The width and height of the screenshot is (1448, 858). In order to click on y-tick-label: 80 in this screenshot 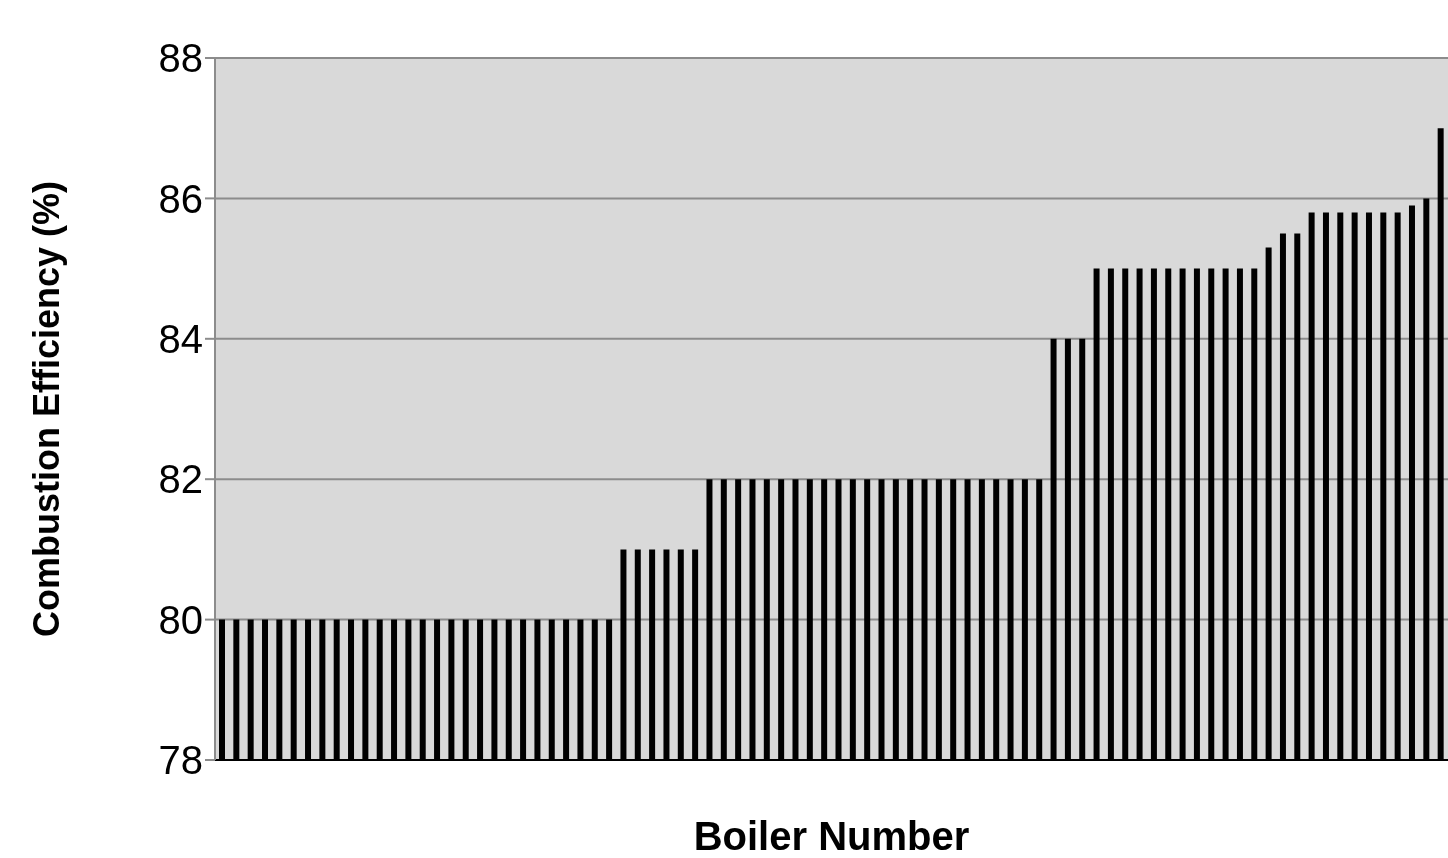, I will do `click(180, 619)`.